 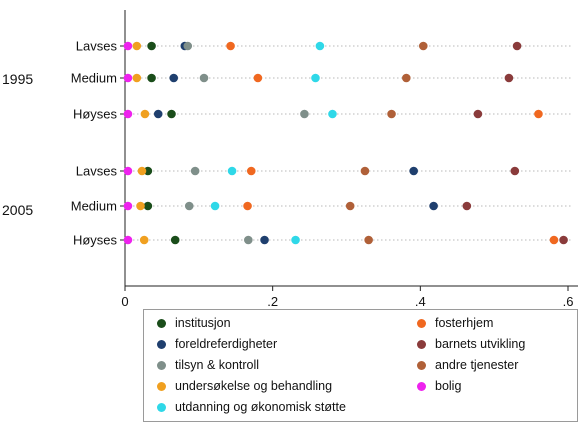 What do you see at coordinates (94, 143) in the screenshot?
I see `row-labels: Lavses Medium Høyses Lavses Medium Høyses` at bounding box center [94, 143].